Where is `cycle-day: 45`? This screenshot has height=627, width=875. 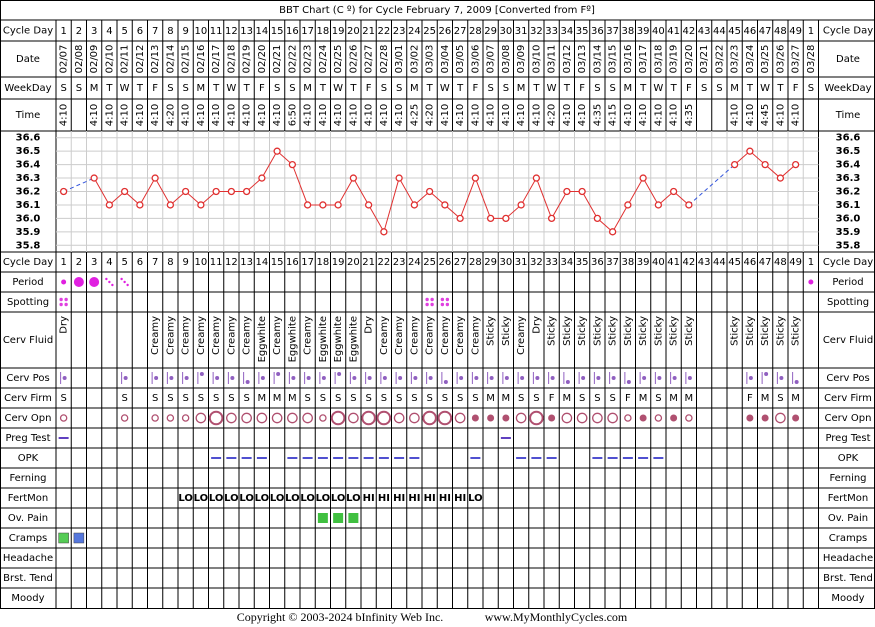 cycle-day: 45 is located at coordinates (734, 262).